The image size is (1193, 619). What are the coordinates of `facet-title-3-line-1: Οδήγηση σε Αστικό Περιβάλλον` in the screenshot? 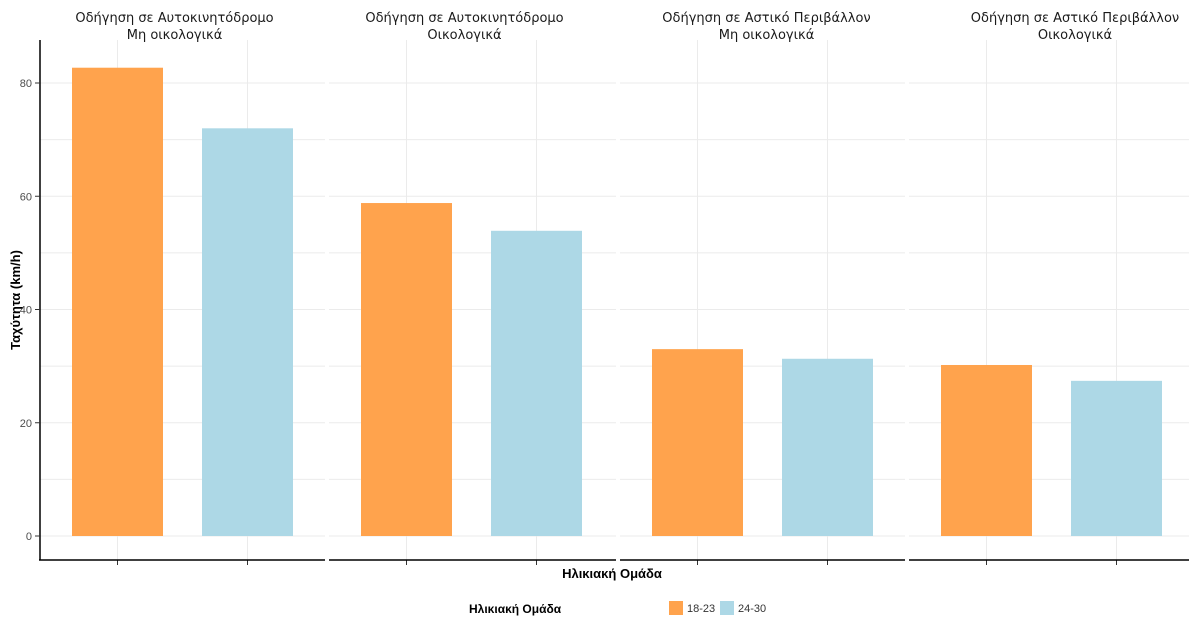 It's located at (766, 18).